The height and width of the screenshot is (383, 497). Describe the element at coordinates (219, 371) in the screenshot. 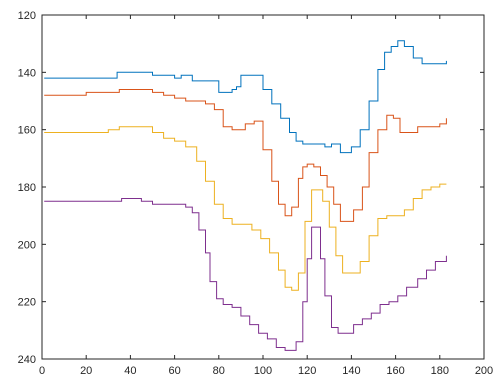

I see `x-tick-label: 80` at that location.